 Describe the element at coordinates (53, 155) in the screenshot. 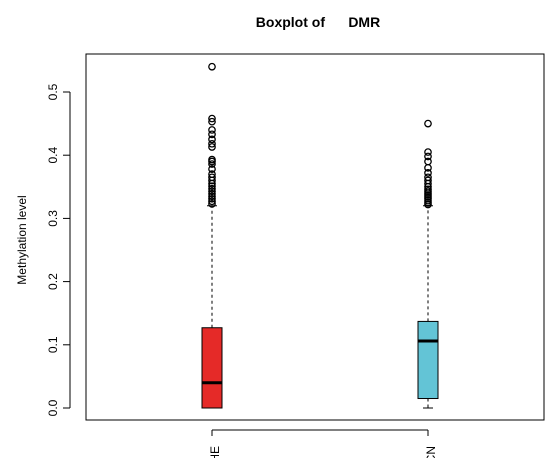

I see `y-tick-label: 0.4` at that location.